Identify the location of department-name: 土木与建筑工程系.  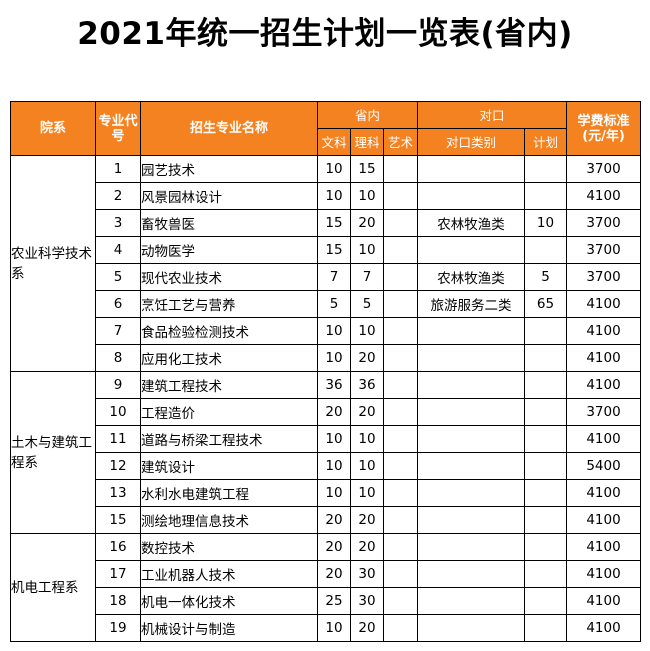
(53, 452).